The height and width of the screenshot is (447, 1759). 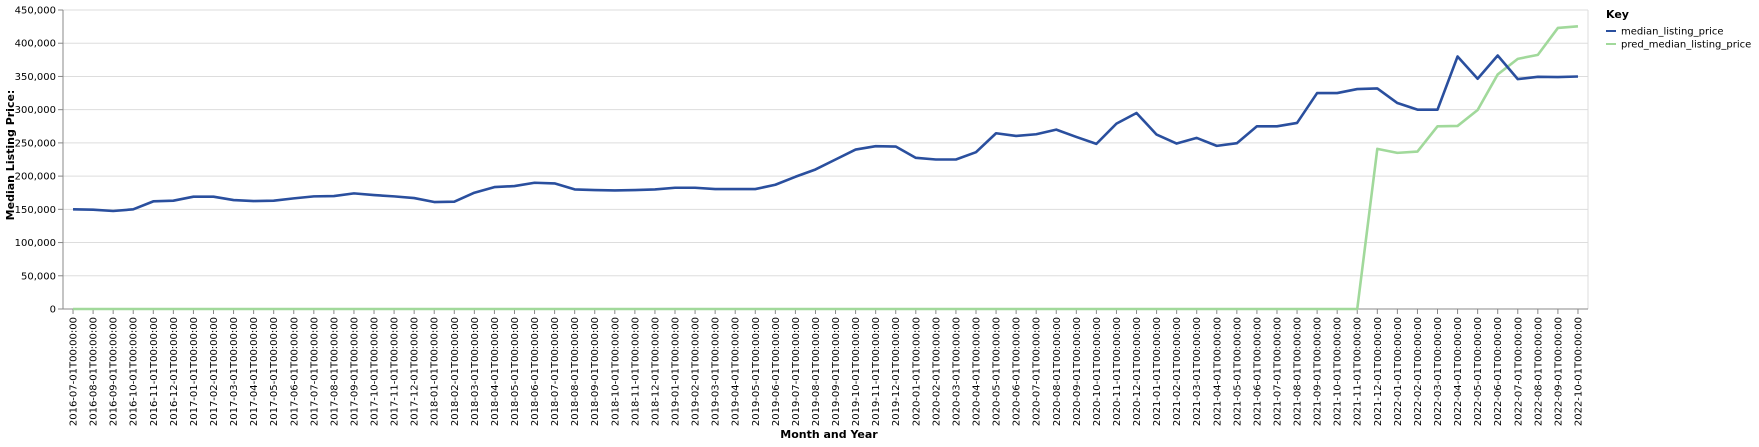 I want to click on x-tick-label: 2017-03-01T00:00:00, so click(x=234, y=371).